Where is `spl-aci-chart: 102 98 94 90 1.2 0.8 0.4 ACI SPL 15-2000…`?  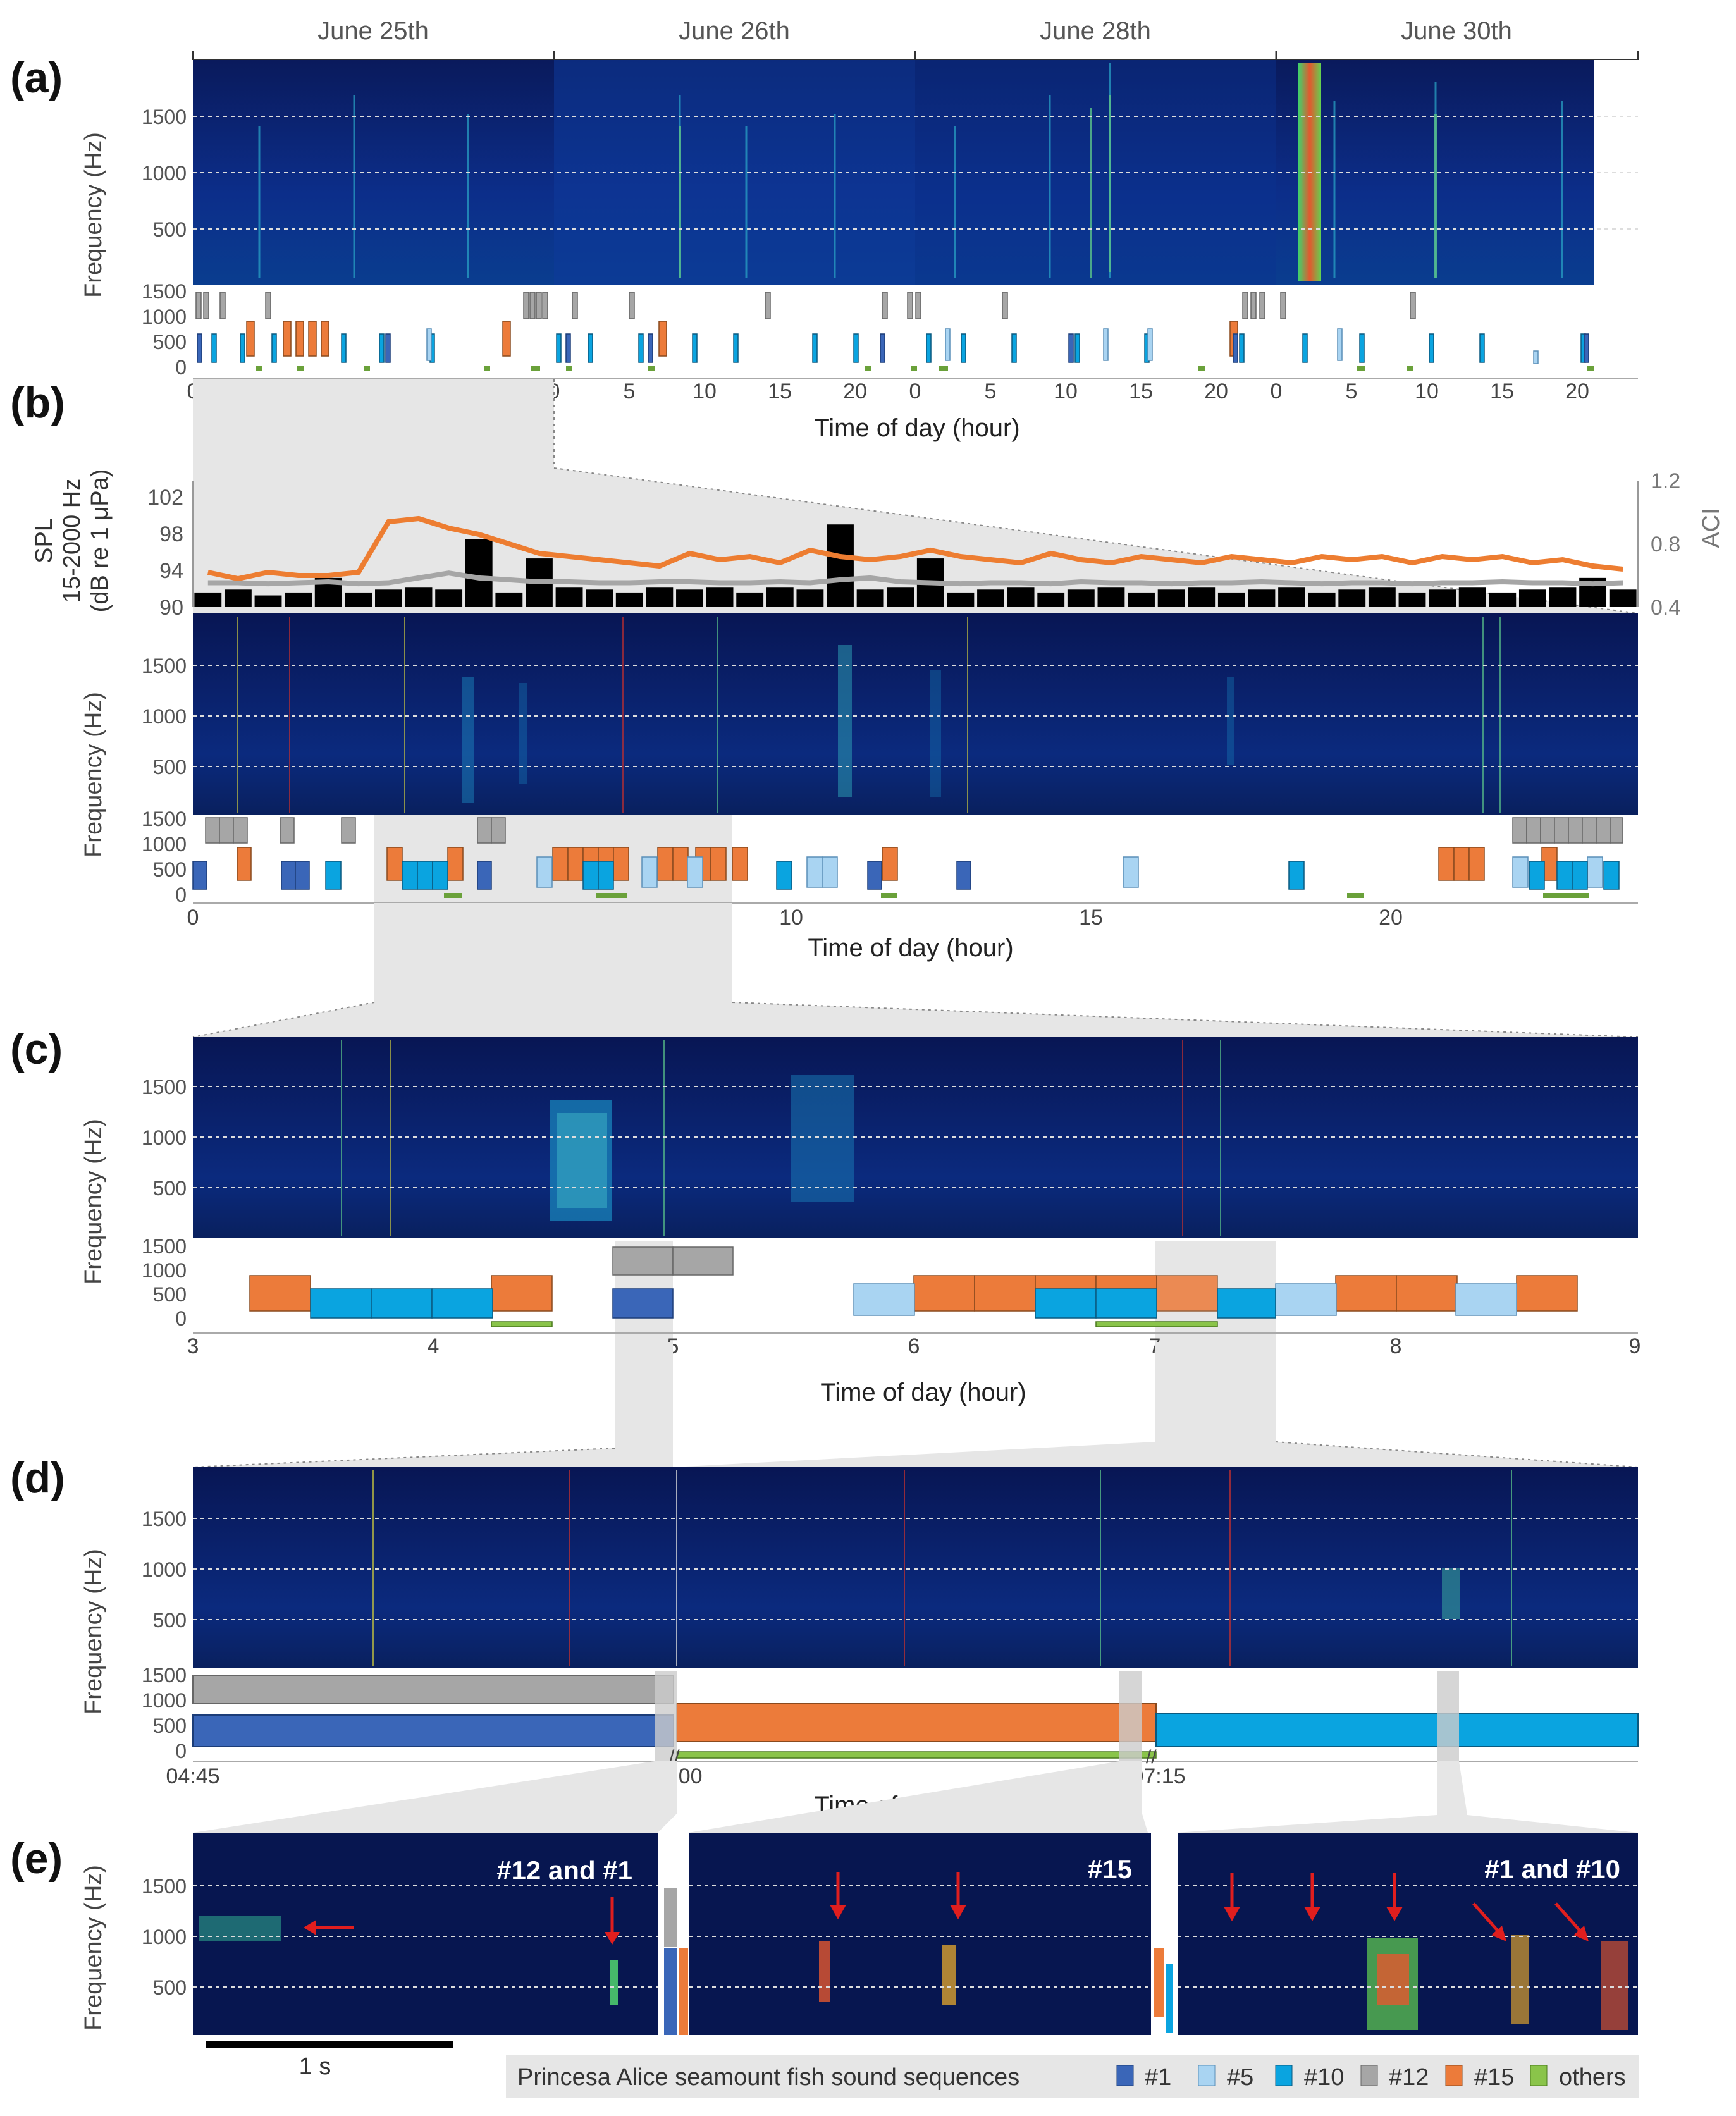
spl-aci-chart: 102 98 94 90 1.2 0.8 0.4 ACI SPL 15-2000… is located at coordinates (878, 545).